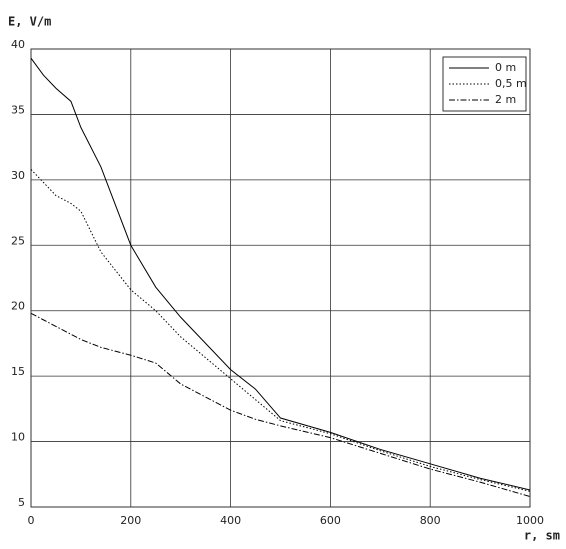 This screenshot has width=566, height=549. What do you see at coordinates (530, 520) in the screenshot?
I see `x-tick-label: 1000` at bounding box center [530, 520].